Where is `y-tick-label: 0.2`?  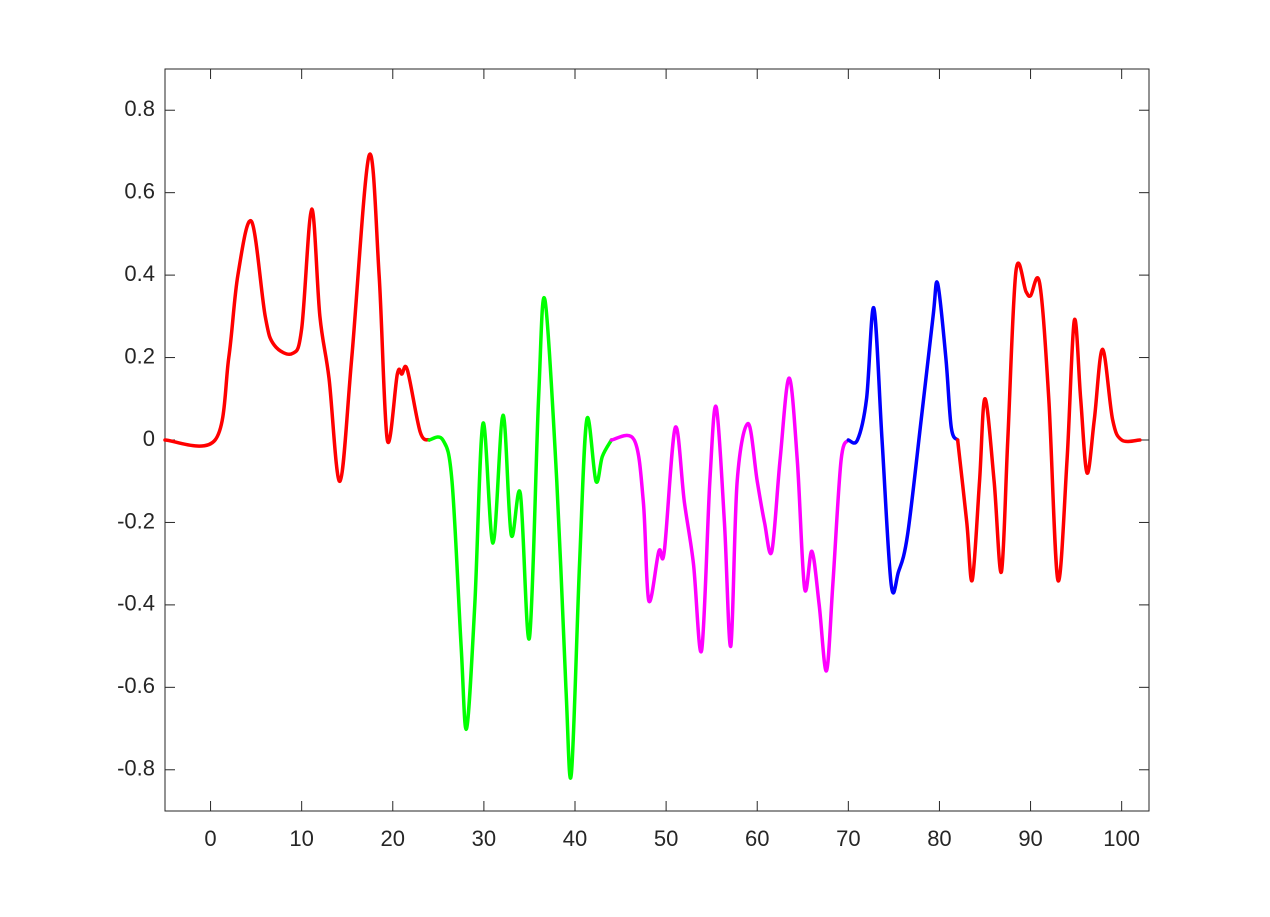
y-tick-label: 0.2 is located at coordinates (139, 355).